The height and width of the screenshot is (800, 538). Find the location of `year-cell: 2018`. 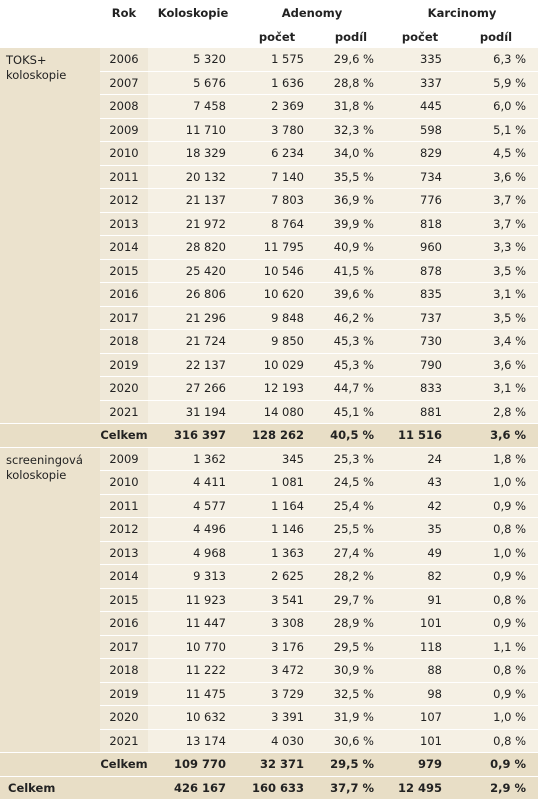

year-cell: 2018 is located at coordinates (124, 671).